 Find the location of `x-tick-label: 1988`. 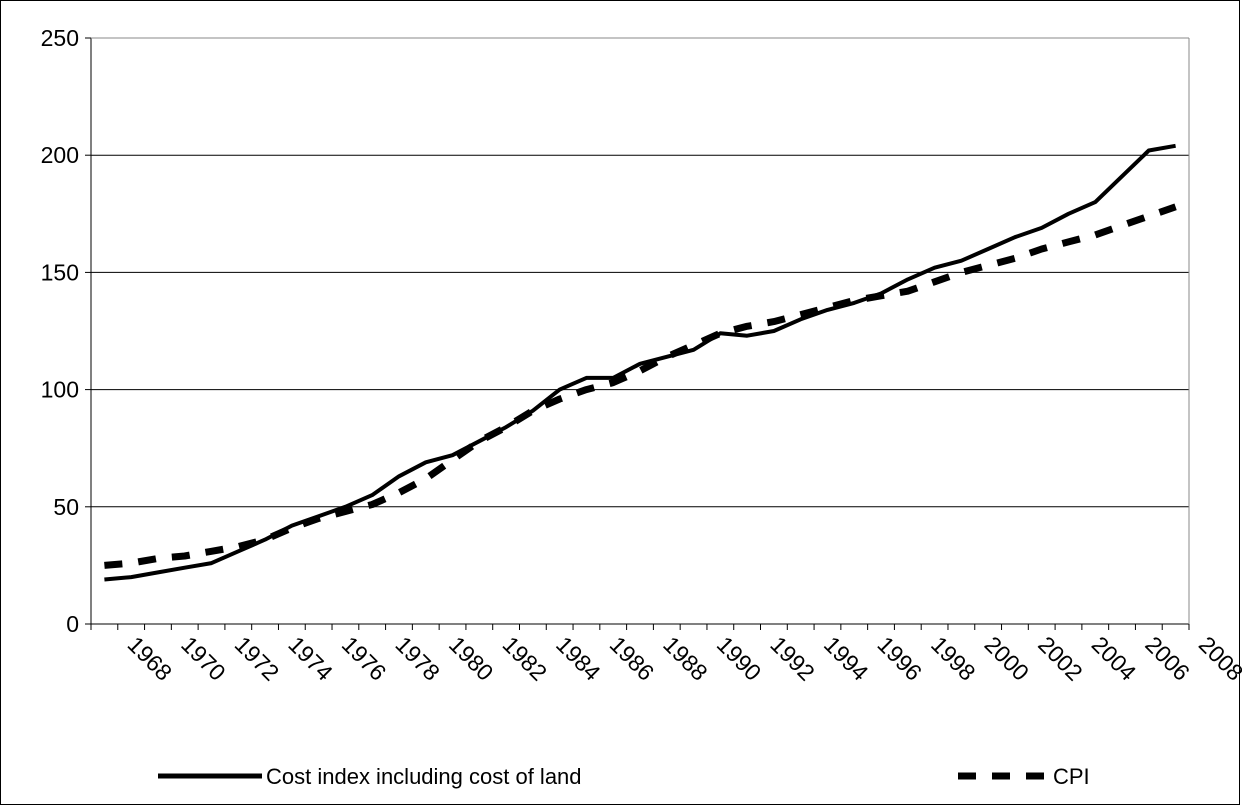

x-tick-label: 1988 is located at coordinates (685, 658).